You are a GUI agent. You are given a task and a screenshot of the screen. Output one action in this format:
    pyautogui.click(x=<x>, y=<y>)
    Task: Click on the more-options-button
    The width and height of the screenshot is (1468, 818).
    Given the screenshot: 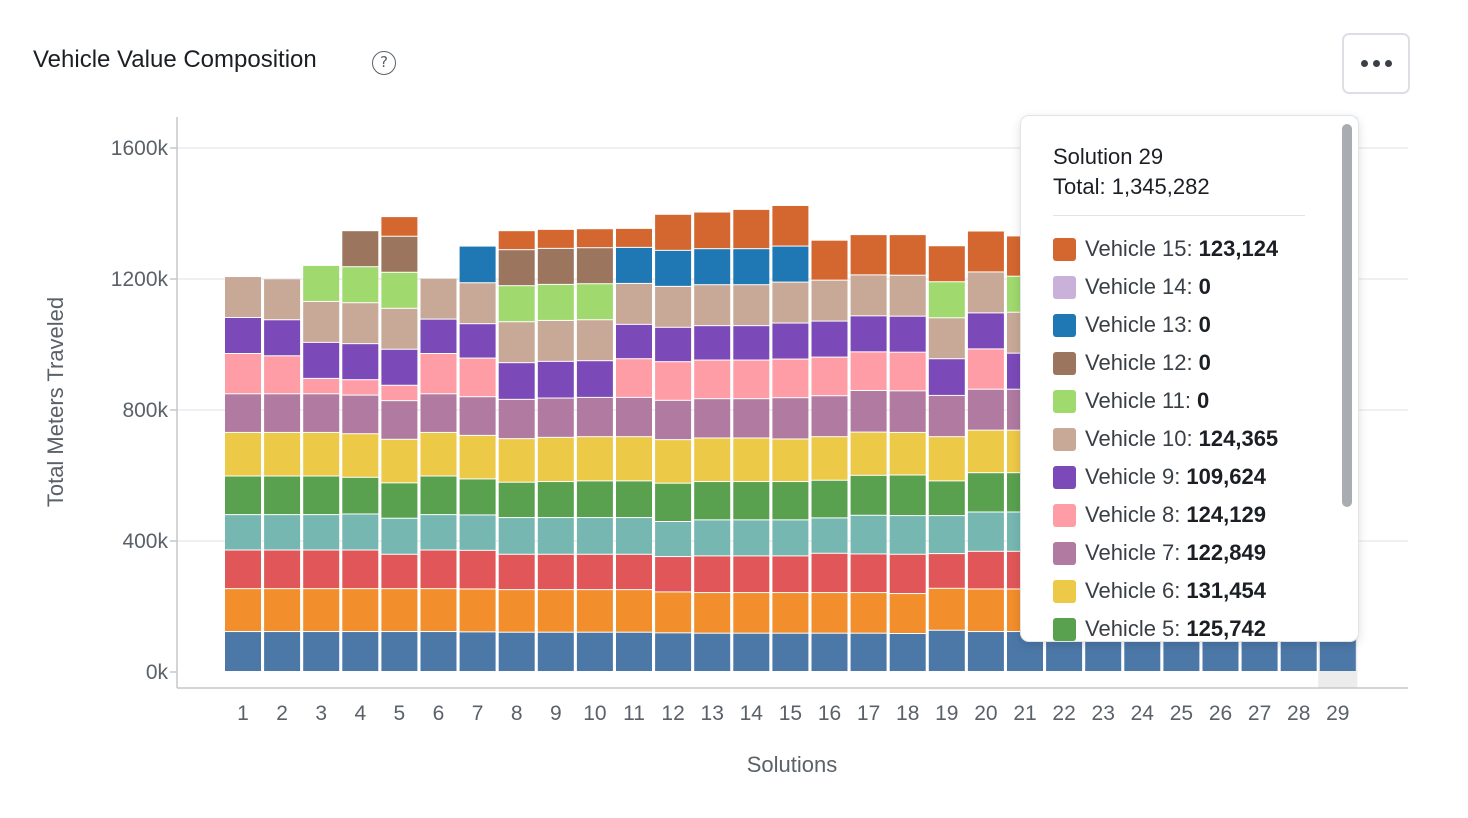 What is the action you would take?
    pyautogui.click(x=1376, y=63)
    